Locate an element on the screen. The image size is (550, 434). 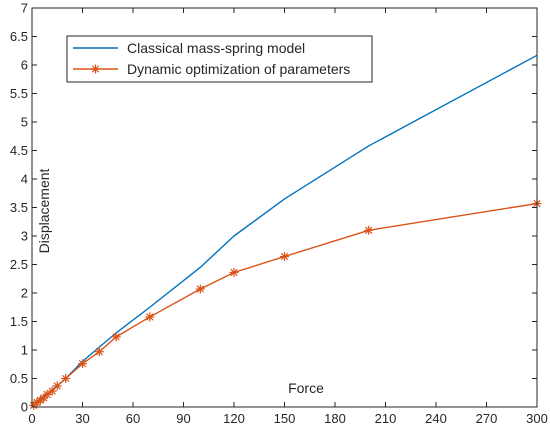
y-tick-label: 5.5 is located at coordinates (19, 93).